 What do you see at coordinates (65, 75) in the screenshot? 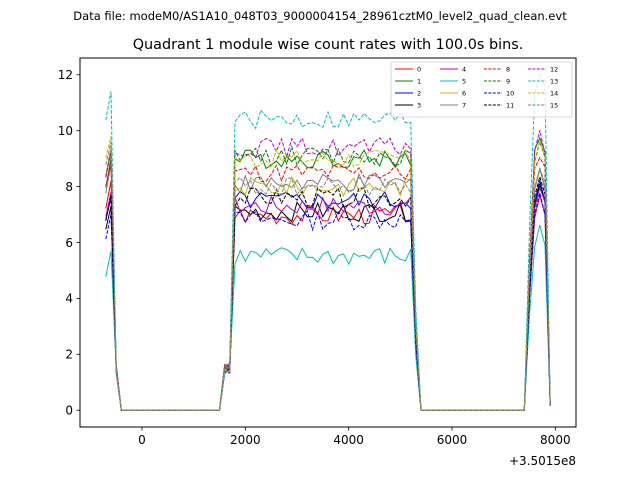
I see `y-tick-label: 12` at bounding box center [65, 75].